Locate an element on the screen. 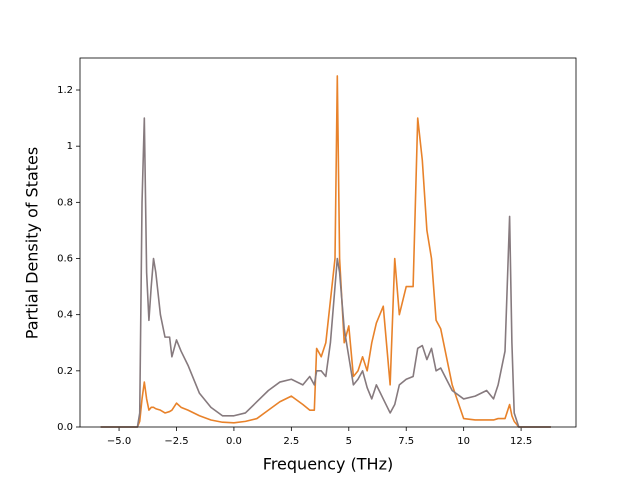  y-tick-label: 0.6 is located at coordinates (65, 259).